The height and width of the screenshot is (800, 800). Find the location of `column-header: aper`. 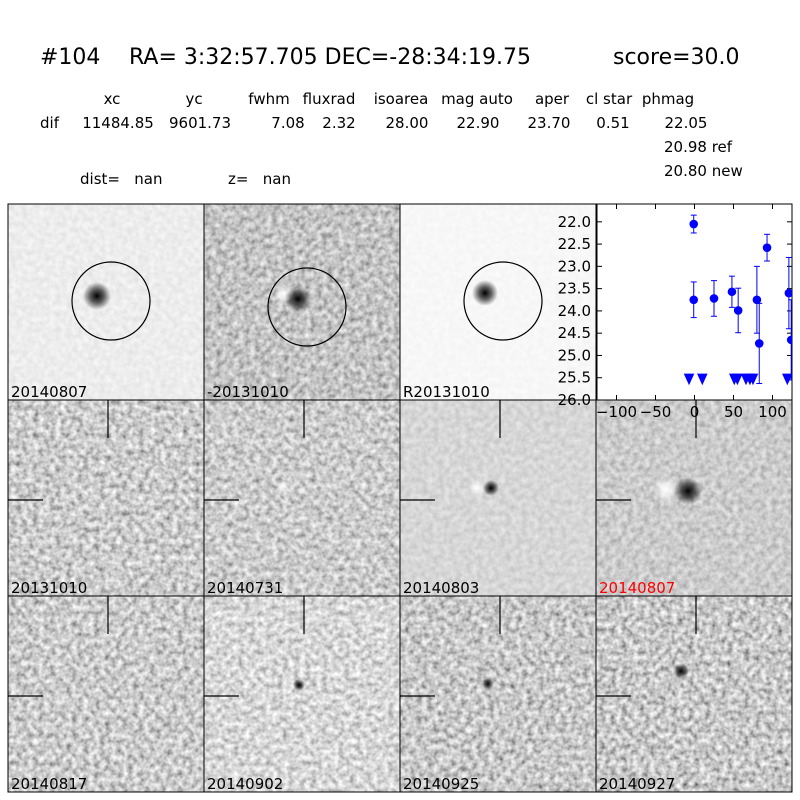

column-header: aper is located at coordinates (552, 99).